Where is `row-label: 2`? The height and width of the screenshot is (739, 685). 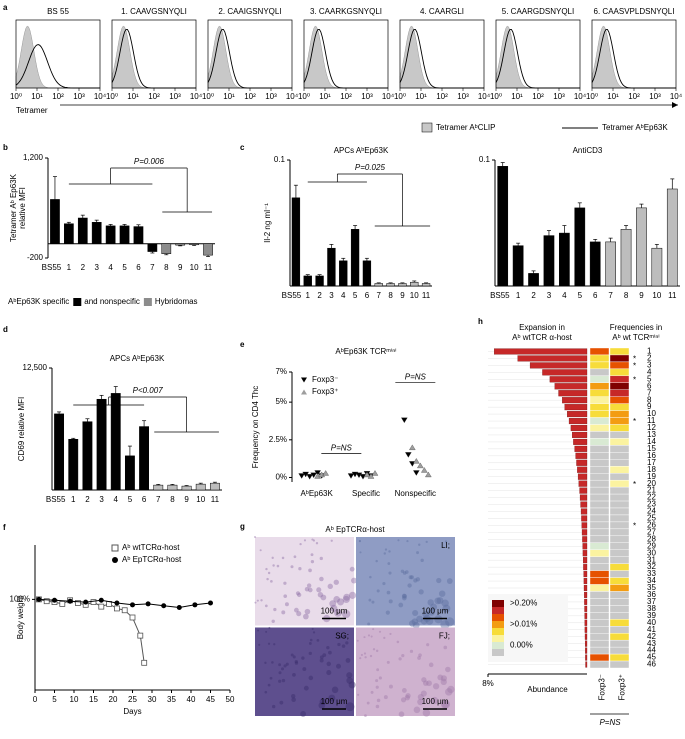
row-label: 2 is located at coordinates (649, 358).